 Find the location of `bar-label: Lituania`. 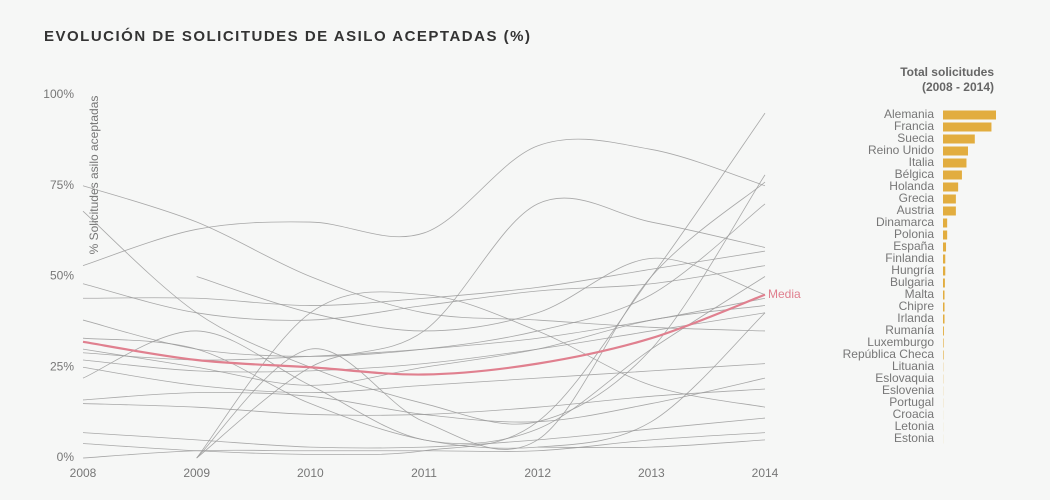

bar-label: Lituania is located at coordinates (913, 366).